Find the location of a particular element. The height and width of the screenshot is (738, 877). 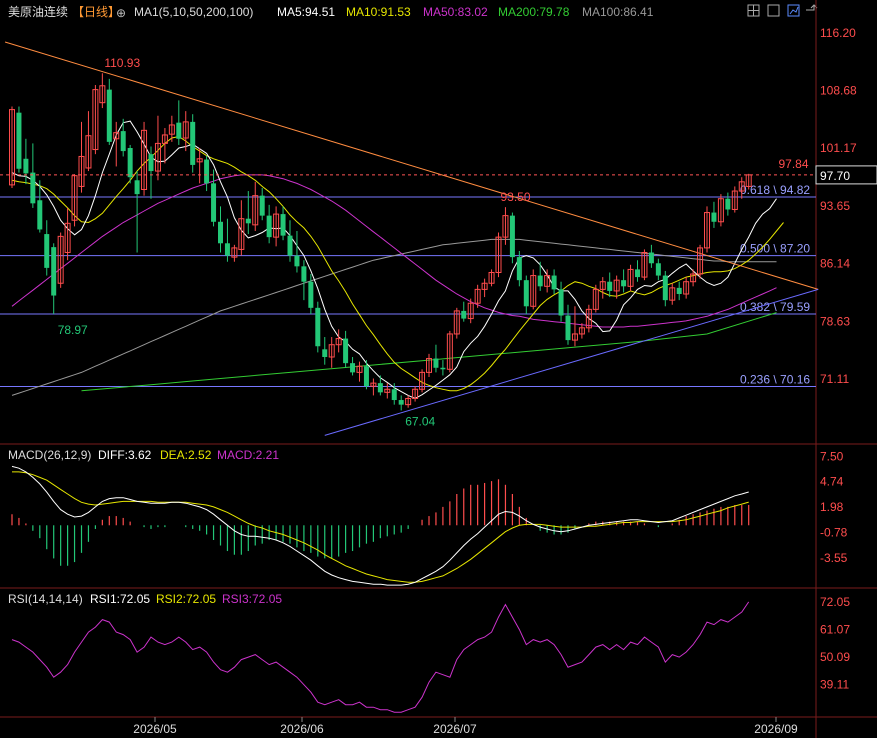

price-tick-label: 101.17 is located at coordinates (838, 148).